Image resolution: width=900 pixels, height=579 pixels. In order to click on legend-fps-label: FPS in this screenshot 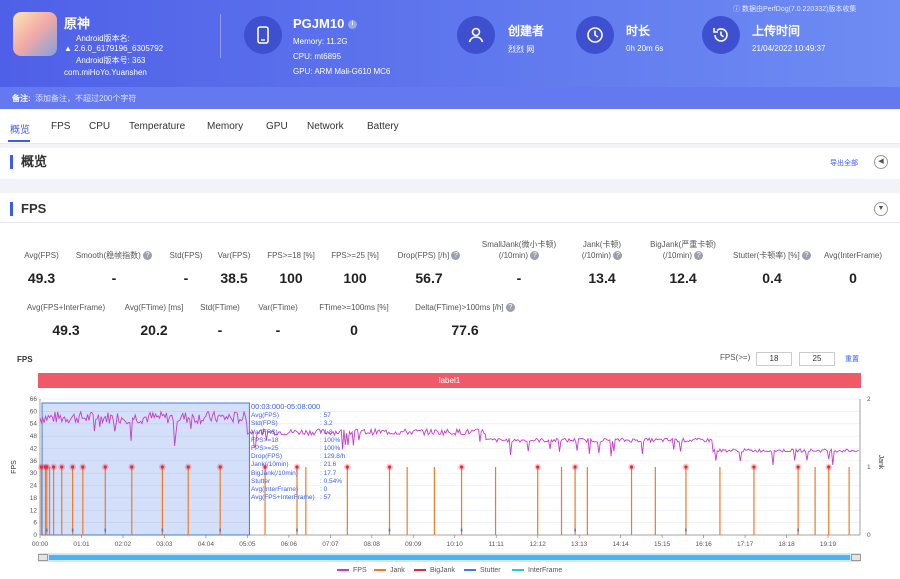, I will do `click(360, 570)`.